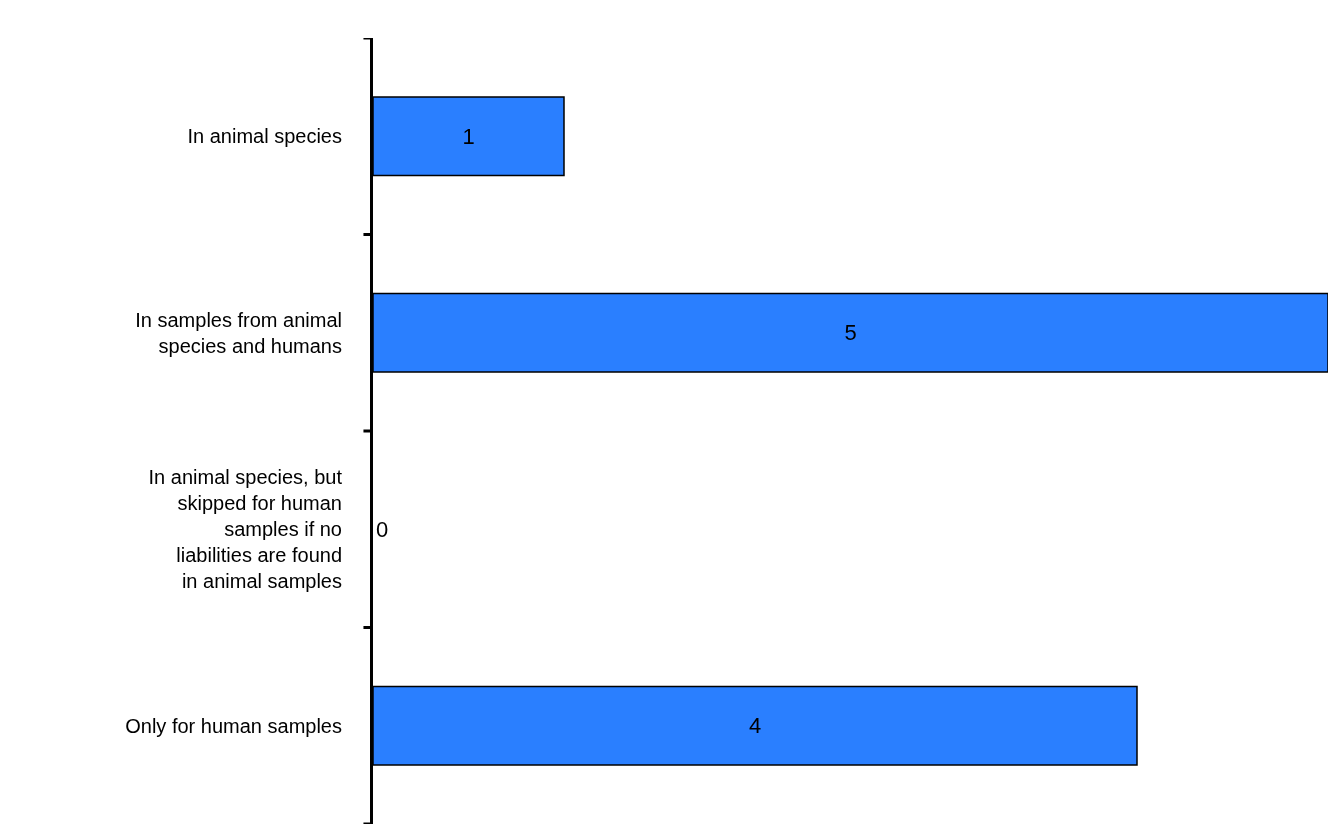 The width and height of the screenshot is (1330, 826). I want to click on data-label: 4, so click(755, 726).